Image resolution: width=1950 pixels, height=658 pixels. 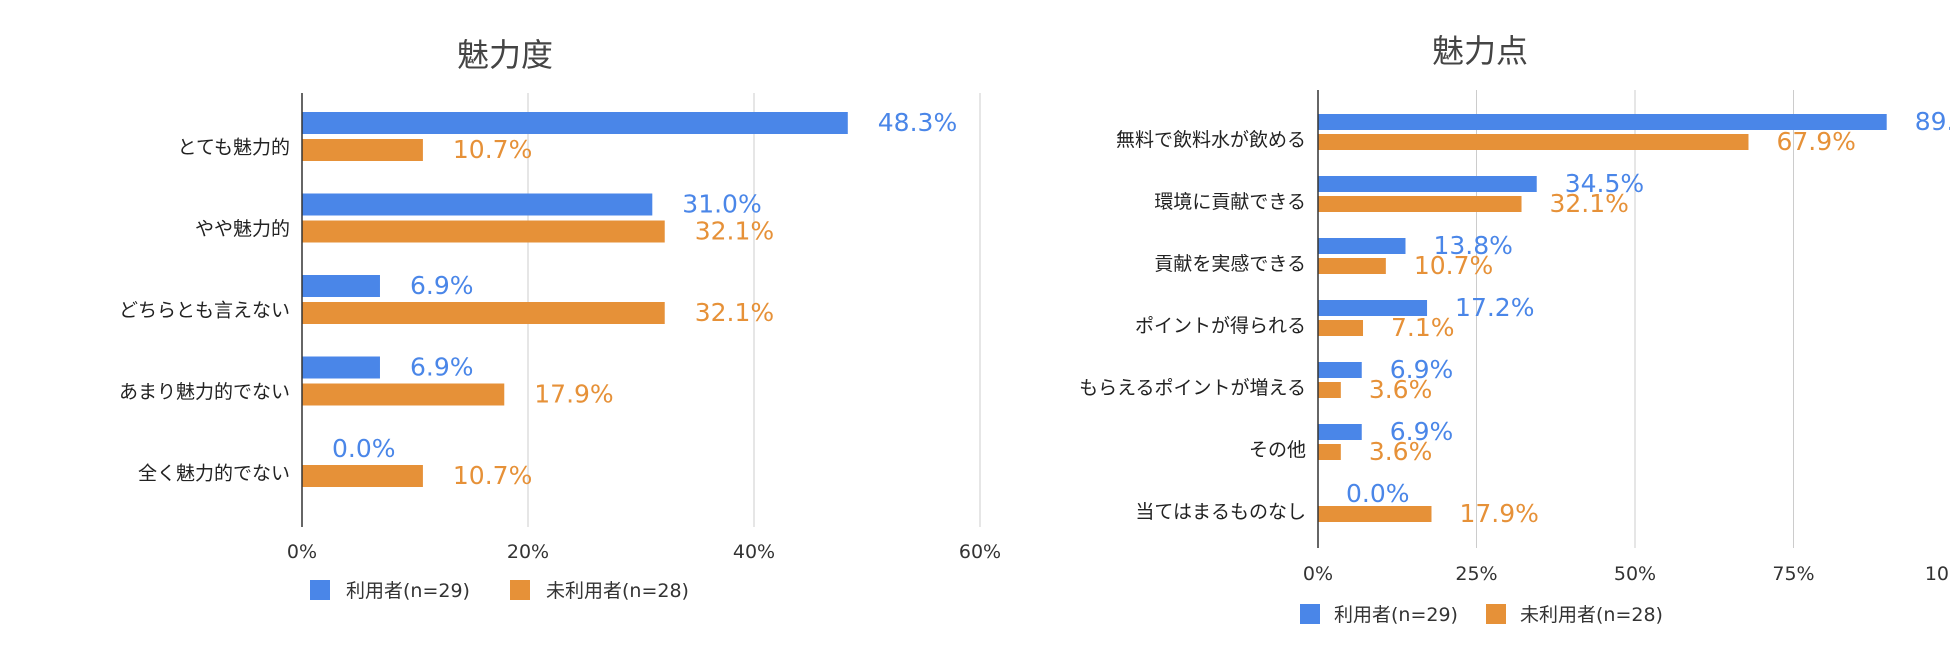 What do you see at coordinates (204, 311) in the screenshot?
I see `category-label: どちらとも言えない` at bounding box center [204, 311].